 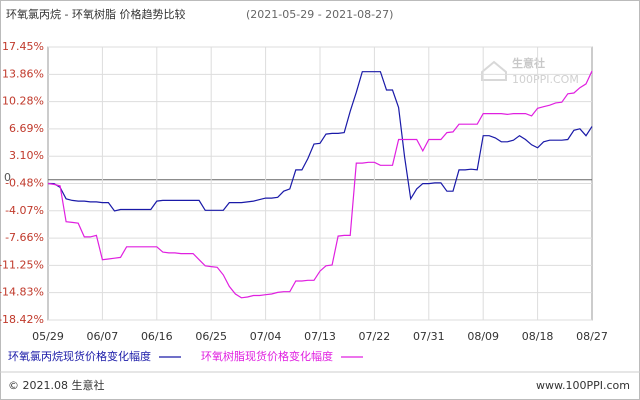 I want to click on legend-label: 环氧氯丙烷现货价格变化幅度, so click(x=79, y=356).